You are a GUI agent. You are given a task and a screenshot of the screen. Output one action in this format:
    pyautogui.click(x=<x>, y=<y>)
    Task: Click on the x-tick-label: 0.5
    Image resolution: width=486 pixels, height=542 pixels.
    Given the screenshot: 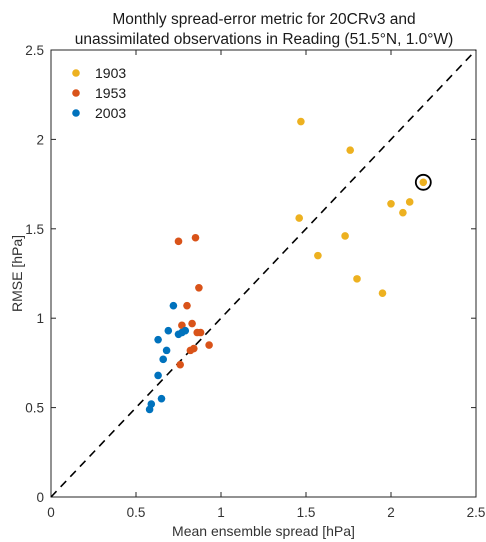 What is the action you would take?
    pyautogui.click(x=136, y=512)
    